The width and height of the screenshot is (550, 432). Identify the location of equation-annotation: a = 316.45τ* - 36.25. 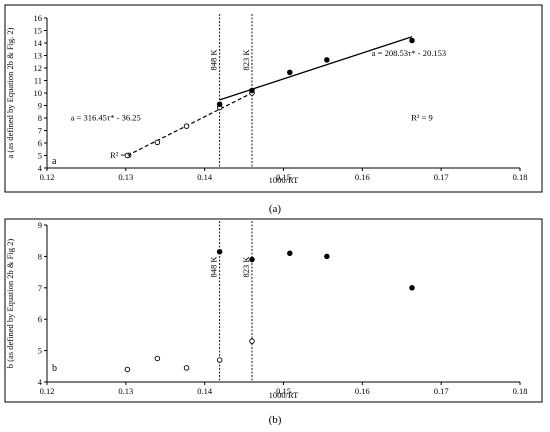
(106, 118).